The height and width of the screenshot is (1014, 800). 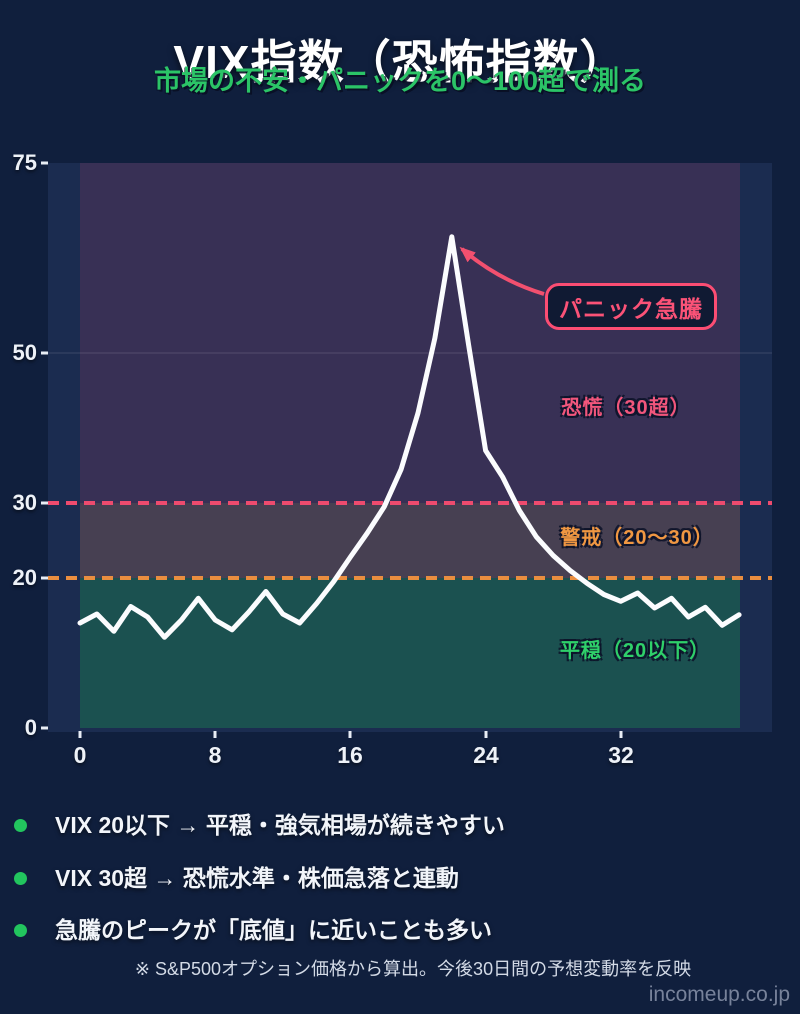 What do you see at coordinates (80, 755) in the screenshot?
I see `x-tick-label-0: 0` at bounding box center [80, 755].